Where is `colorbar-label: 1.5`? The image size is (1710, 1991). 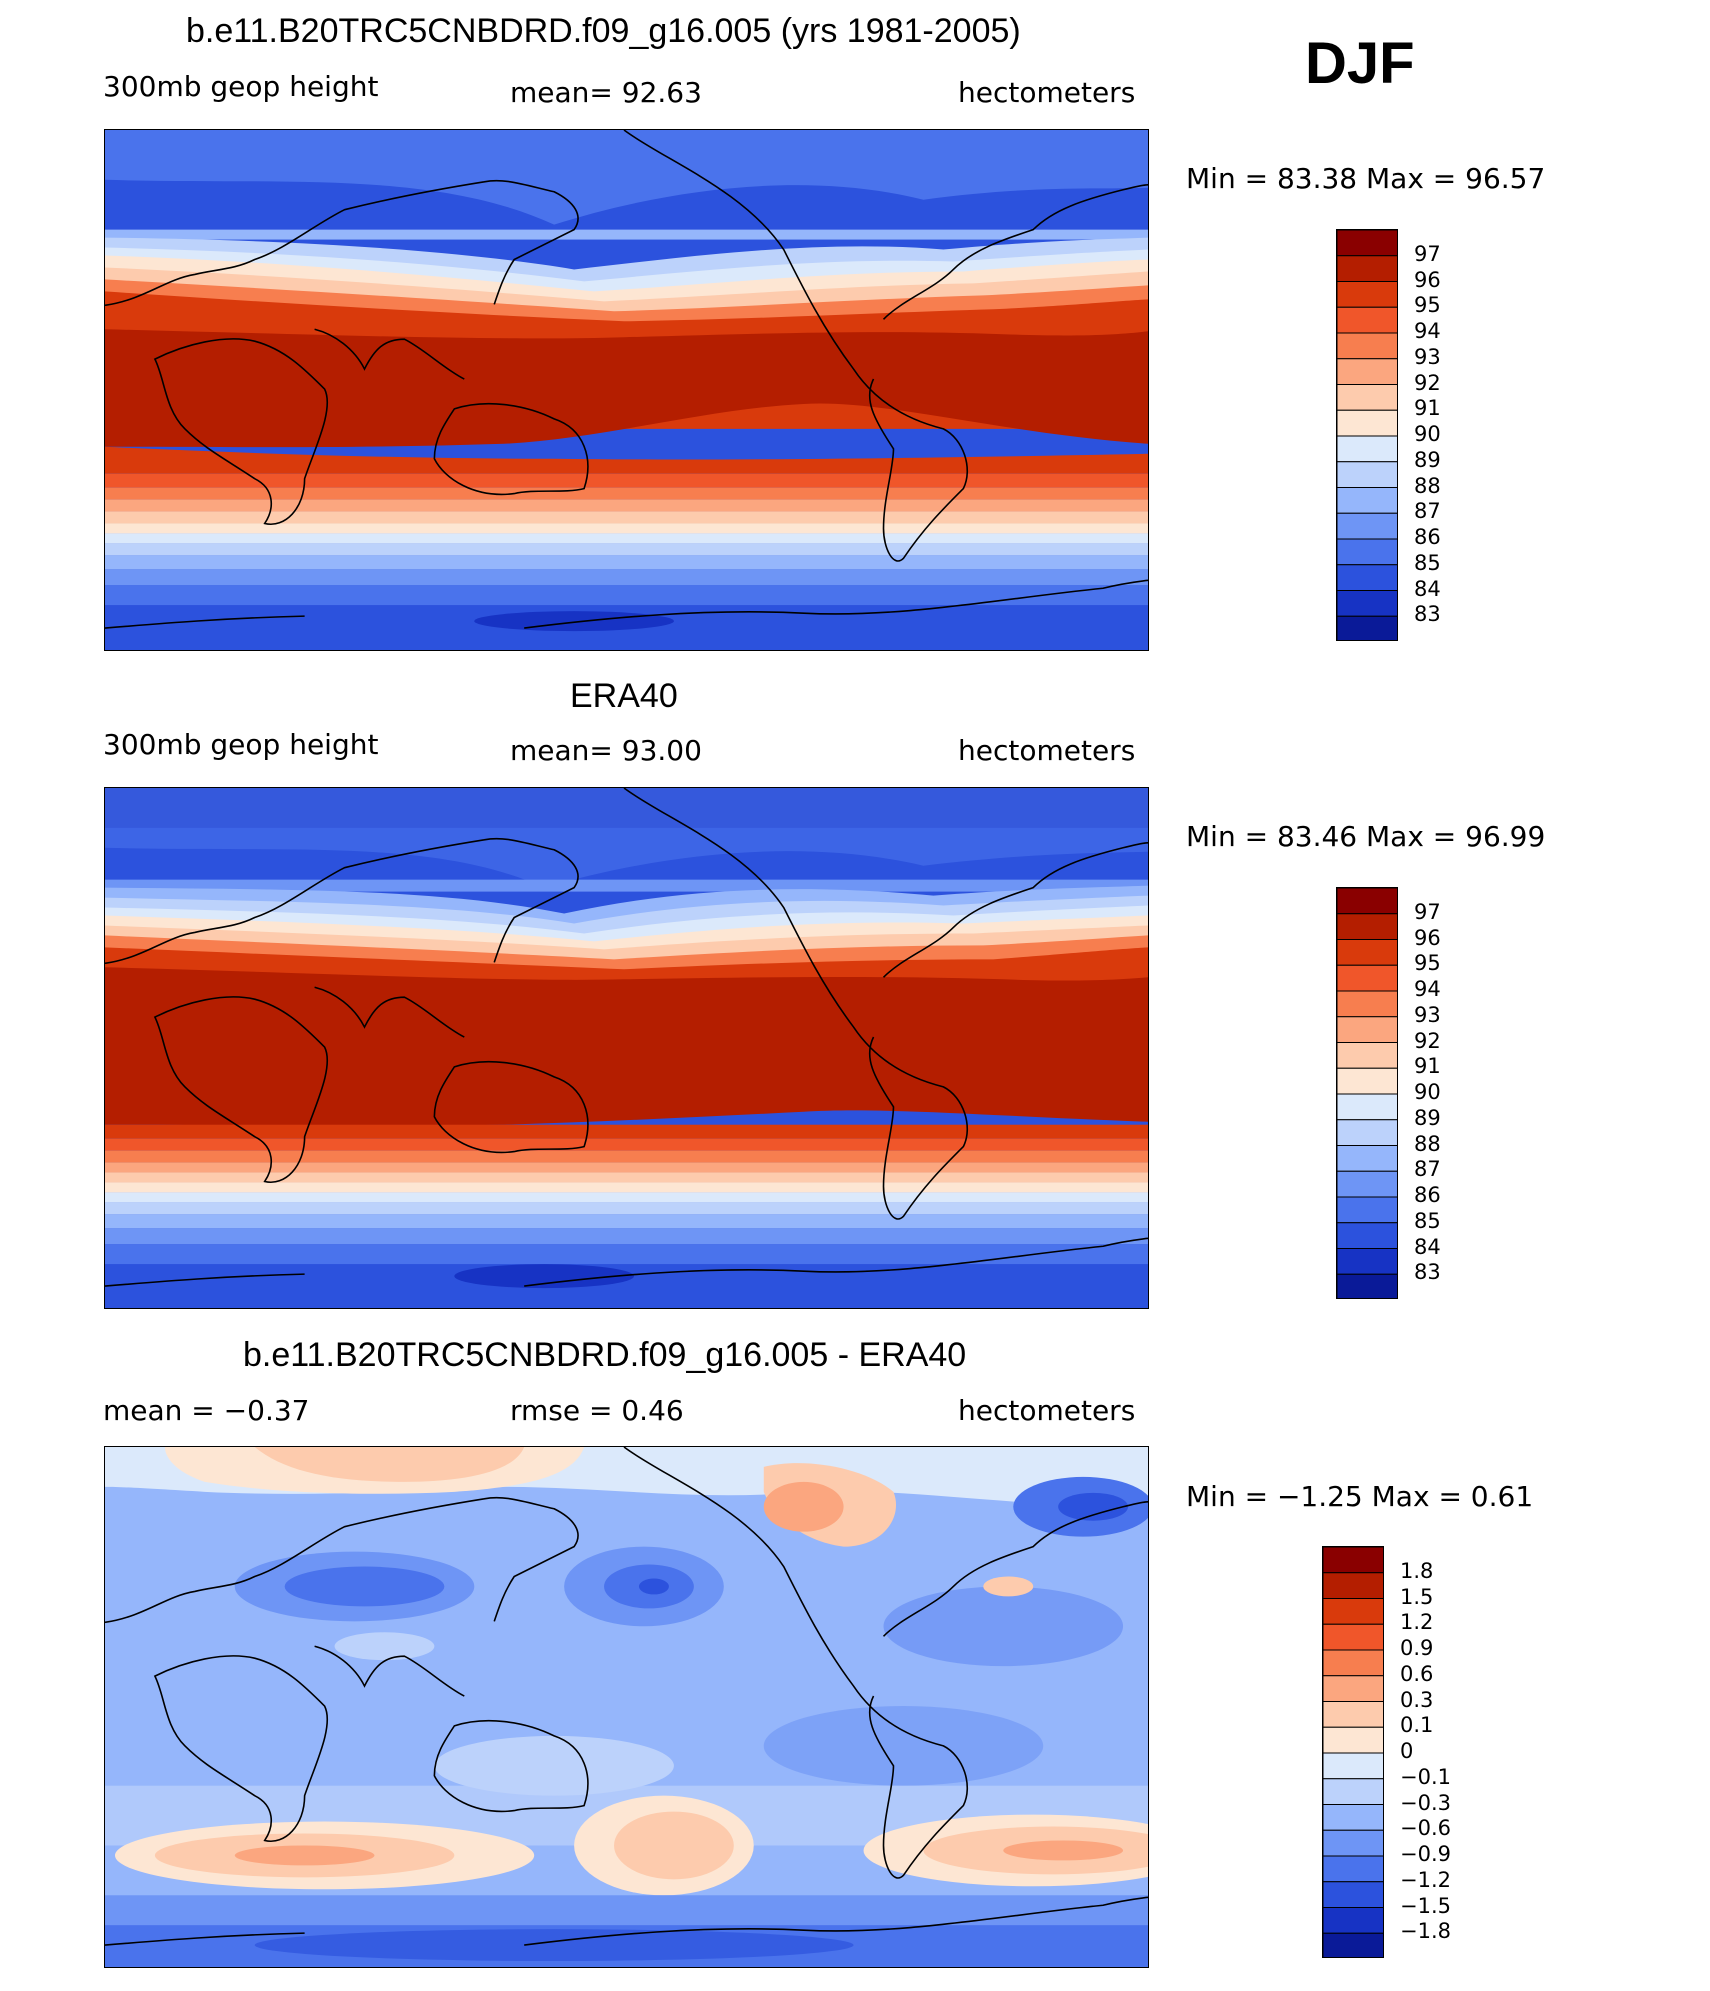 colorbar-label: 1.5 is located at coordinates (1417, 1596).